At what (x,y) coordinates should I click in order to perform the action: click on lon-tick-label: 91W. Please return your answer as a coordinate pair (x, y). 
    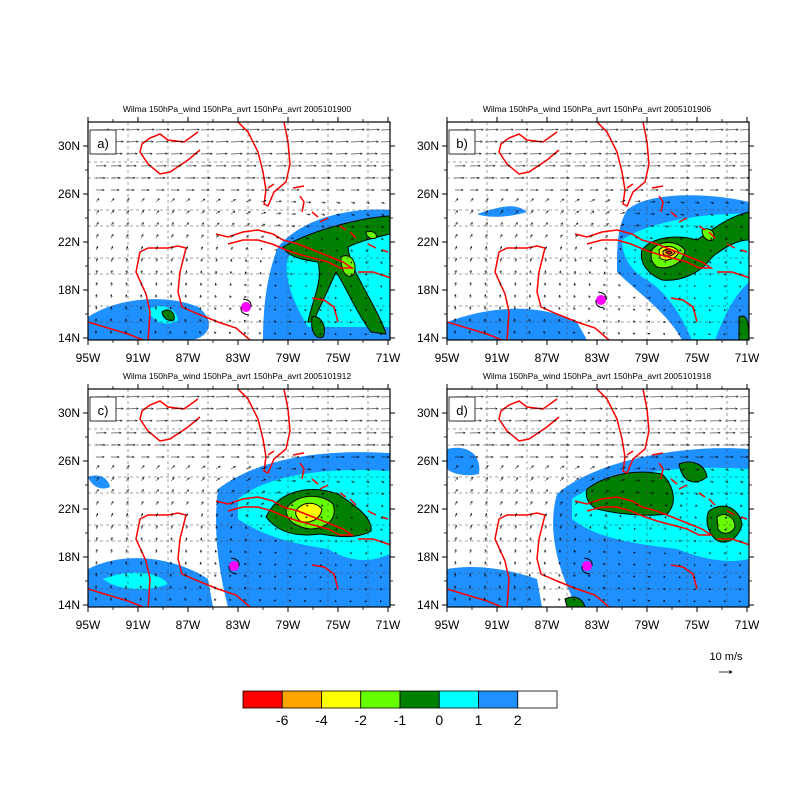
    Looking at the image, I should click on (497, 625).